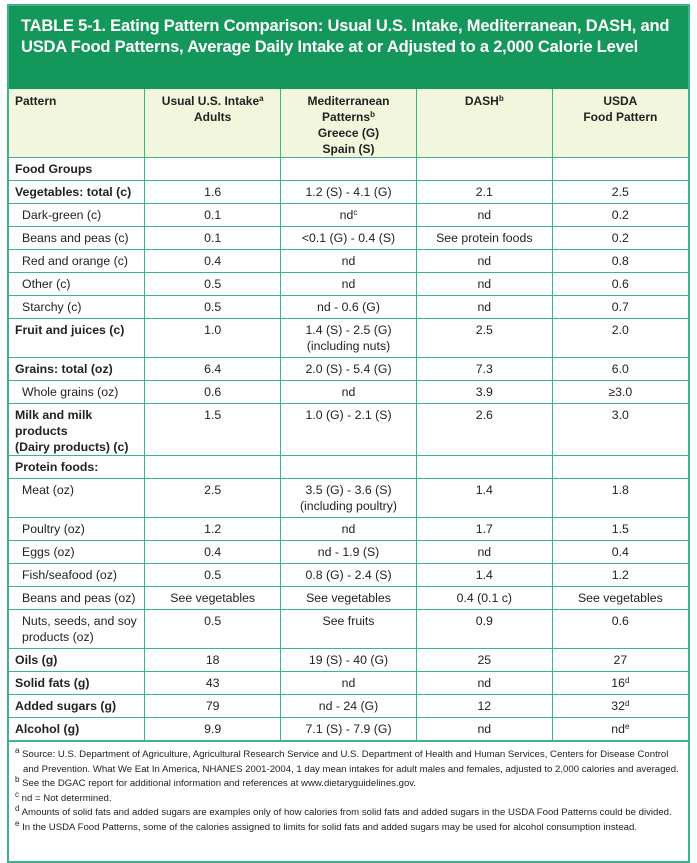 The height and width of the screenshot is (863, 697). I want to click on table-row: Alcohol (g) 9.9 7.1 (S) - 7.9 (G) nd nde, so click(348, 729).